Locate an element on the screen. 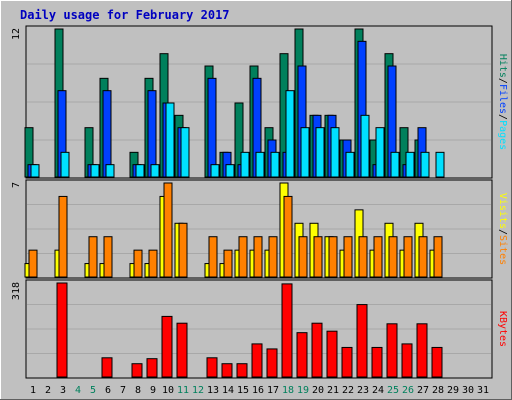 The height and width of the screenshot is (400, 512). legend-entry: Hits is located at coordinates (502, 66).